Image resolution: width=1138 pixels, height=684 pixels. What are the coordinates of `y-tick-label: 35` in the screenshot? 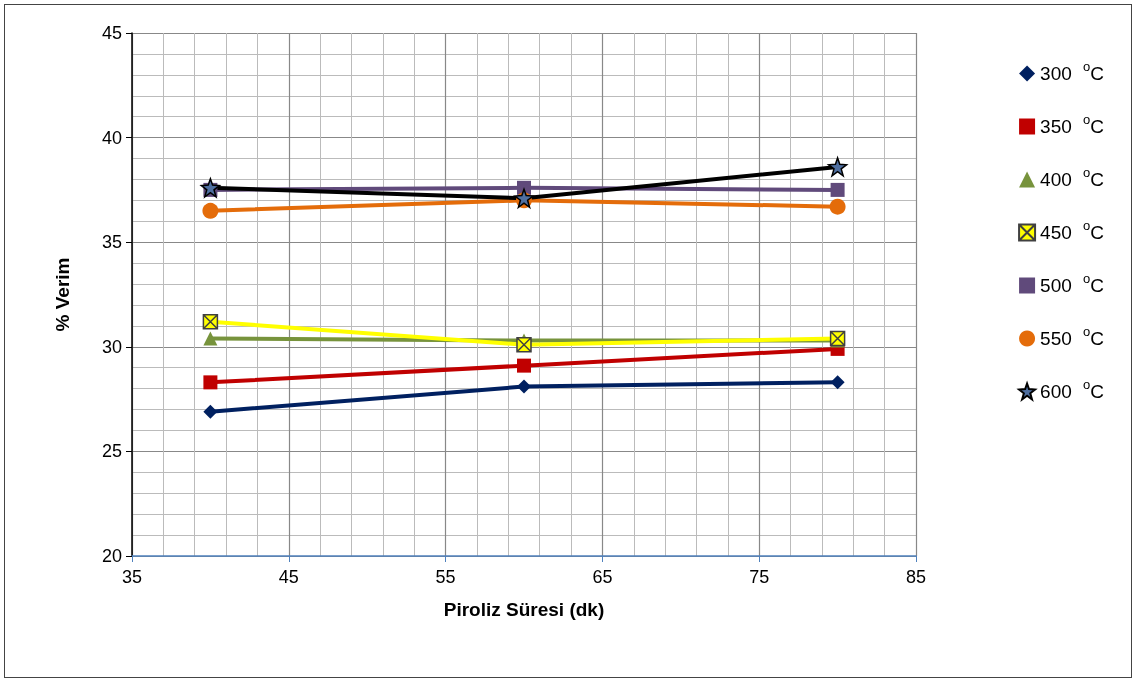 It's located at (111, 242).